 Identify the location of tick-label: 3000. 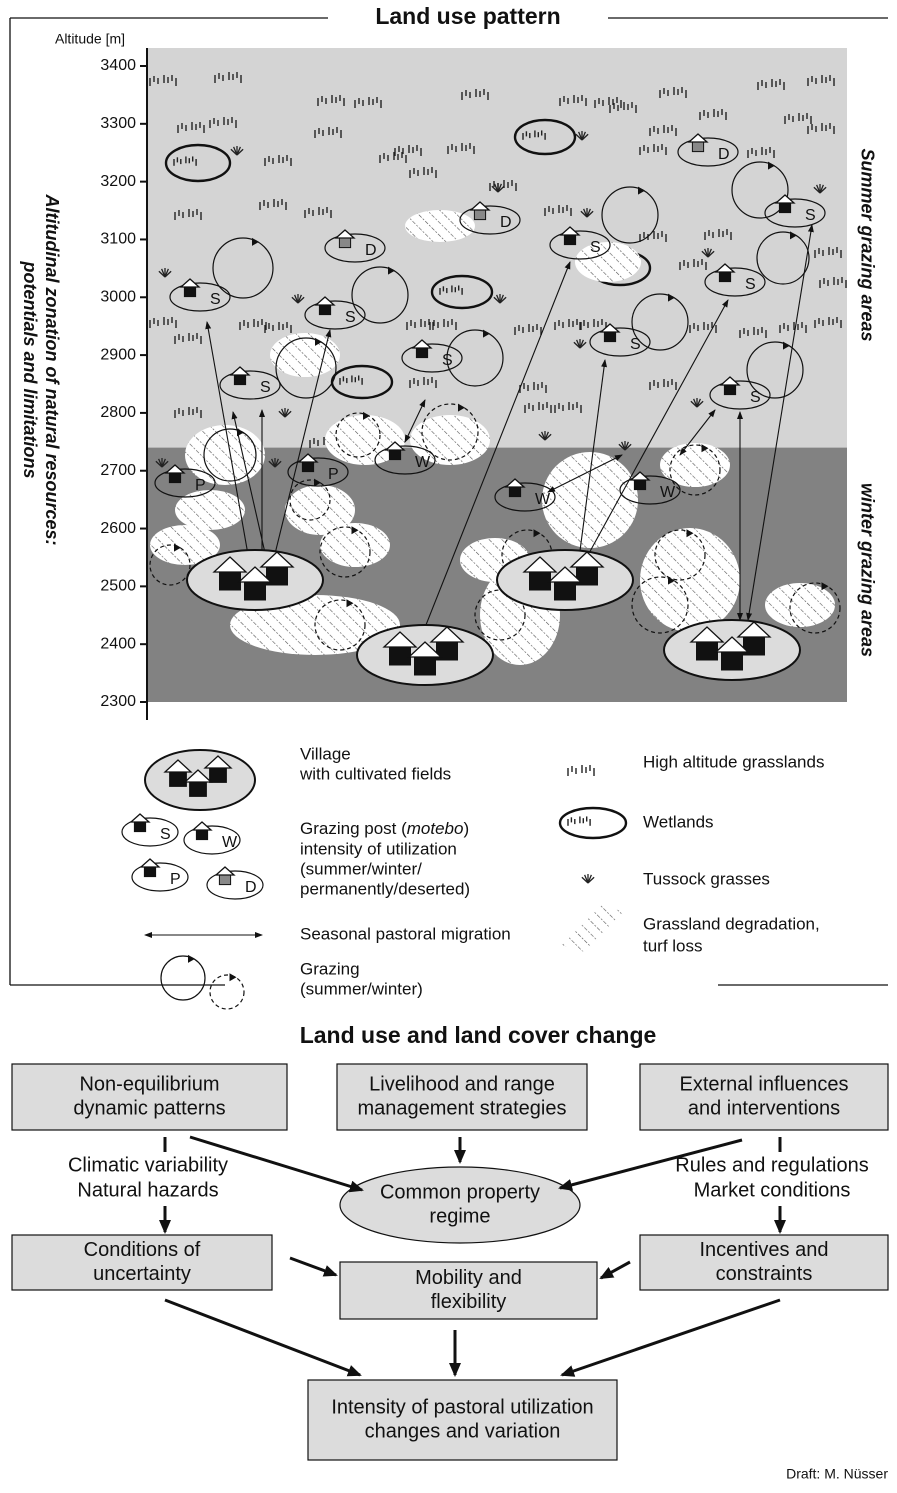
(118, 296).